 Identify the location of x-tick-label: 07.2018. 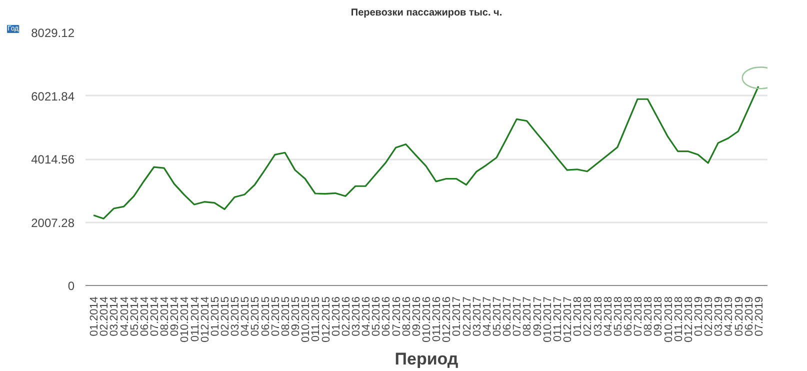
(638, 316).